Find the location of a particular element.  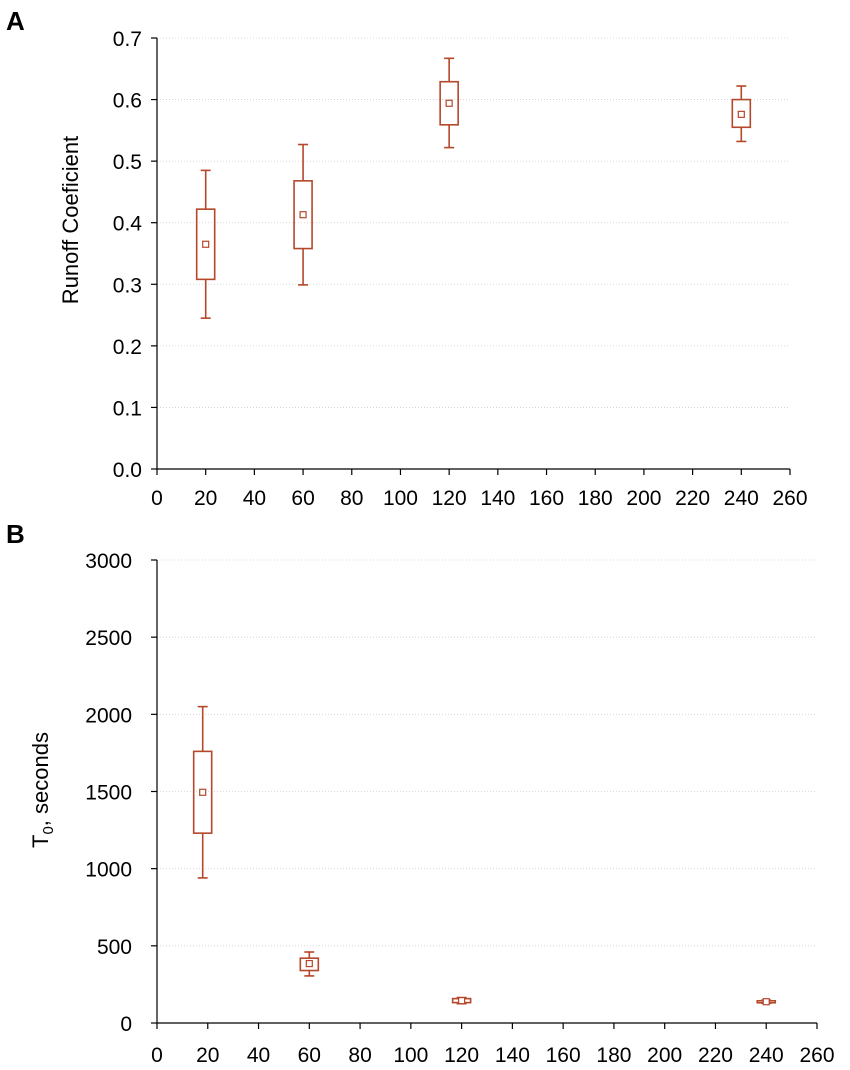

y-tick-label: 500 is located at coordinates (114, 947).